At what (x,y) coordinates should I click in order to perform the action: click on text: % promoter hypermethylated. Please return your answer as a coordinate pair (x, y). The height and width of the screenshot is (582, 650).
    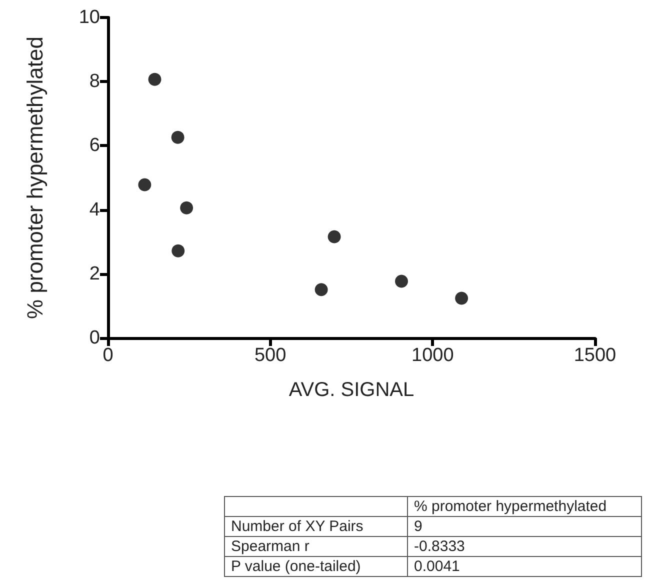
    Looking at the image, I should click on (525, 506).